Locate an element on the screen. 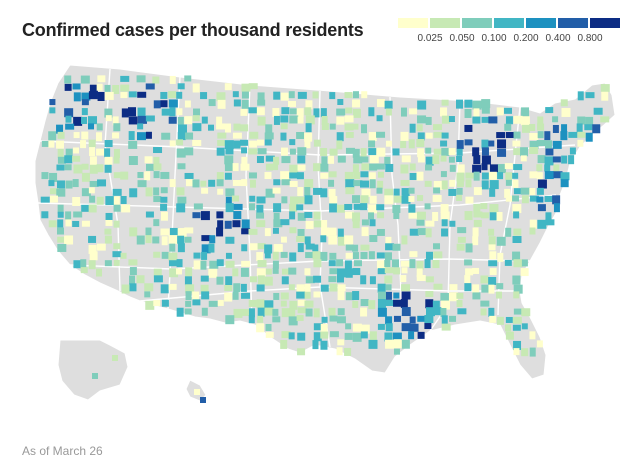 The image size is (636, 470). legend-label: 0.200 is located at coordinates (526, 38).